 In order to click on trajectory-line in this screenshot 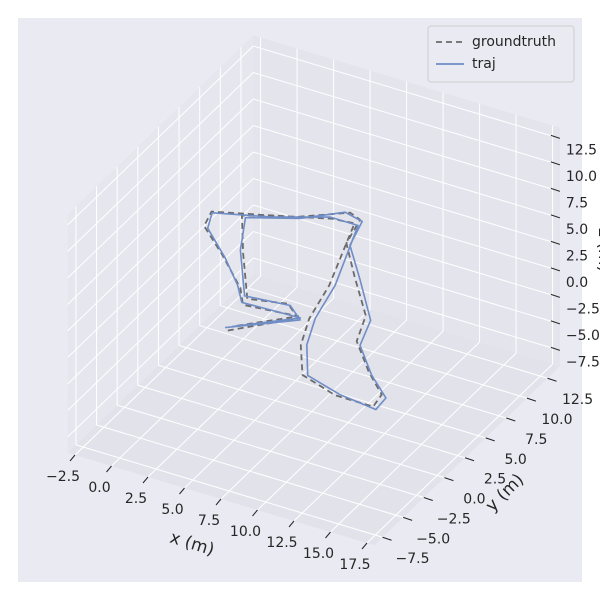, I will do `click(296, 311)`.